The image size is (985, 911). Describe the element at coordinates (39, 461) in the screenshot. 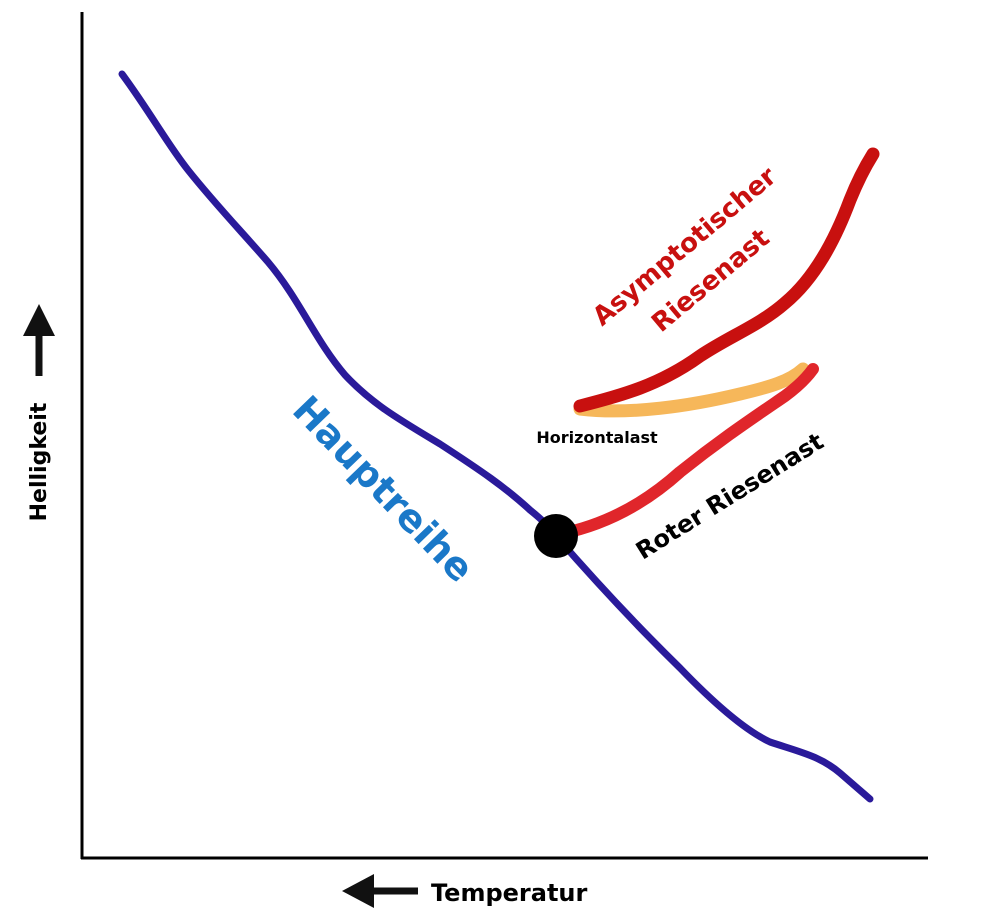

I see `y-axis-label: Helligkeit` at that location.